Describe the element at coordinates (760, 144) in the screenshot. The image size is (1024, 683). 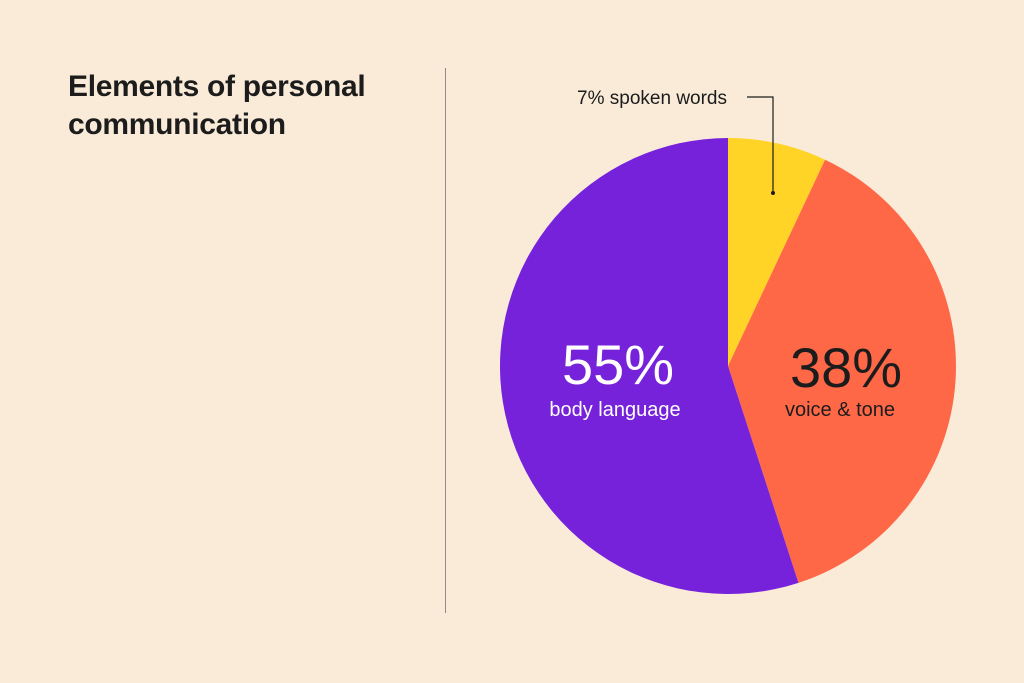
I see `callout-leader-line` at that location.